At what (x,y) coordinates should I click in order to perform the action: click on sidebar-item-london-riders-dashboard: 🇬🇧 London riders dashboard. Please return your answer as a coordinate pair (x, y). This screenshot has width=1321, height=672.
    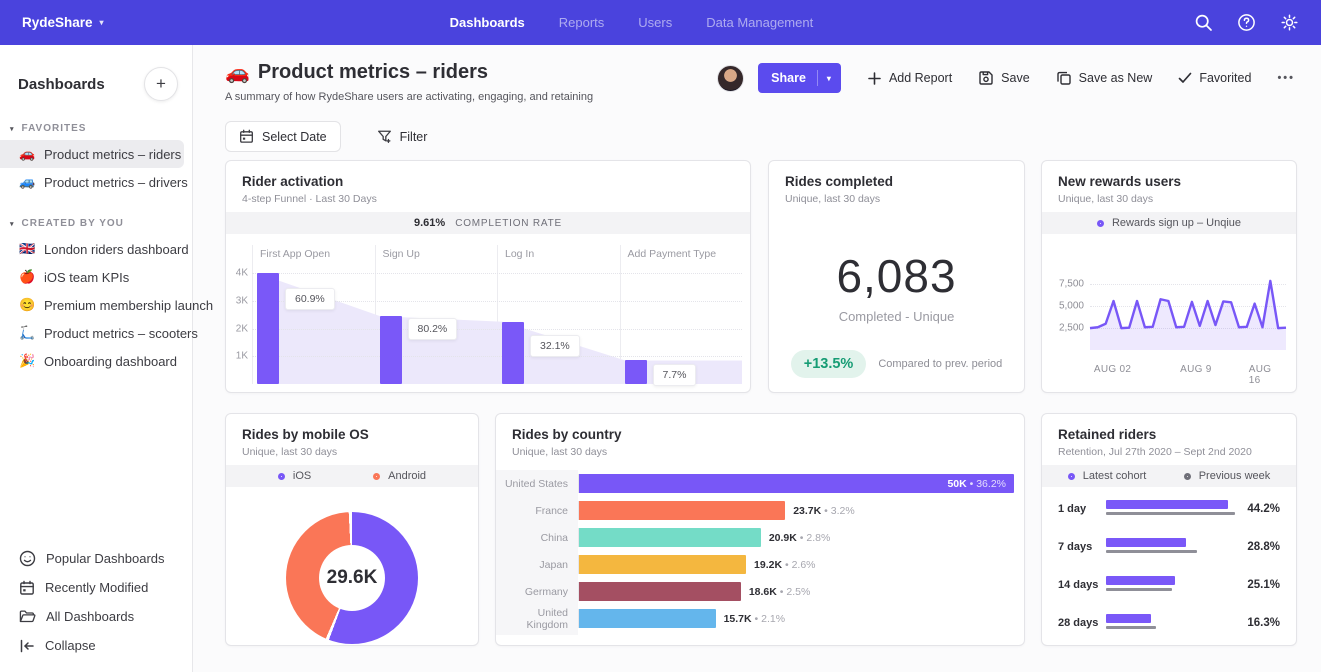
    Looking at the image, I should click on (94, 249).